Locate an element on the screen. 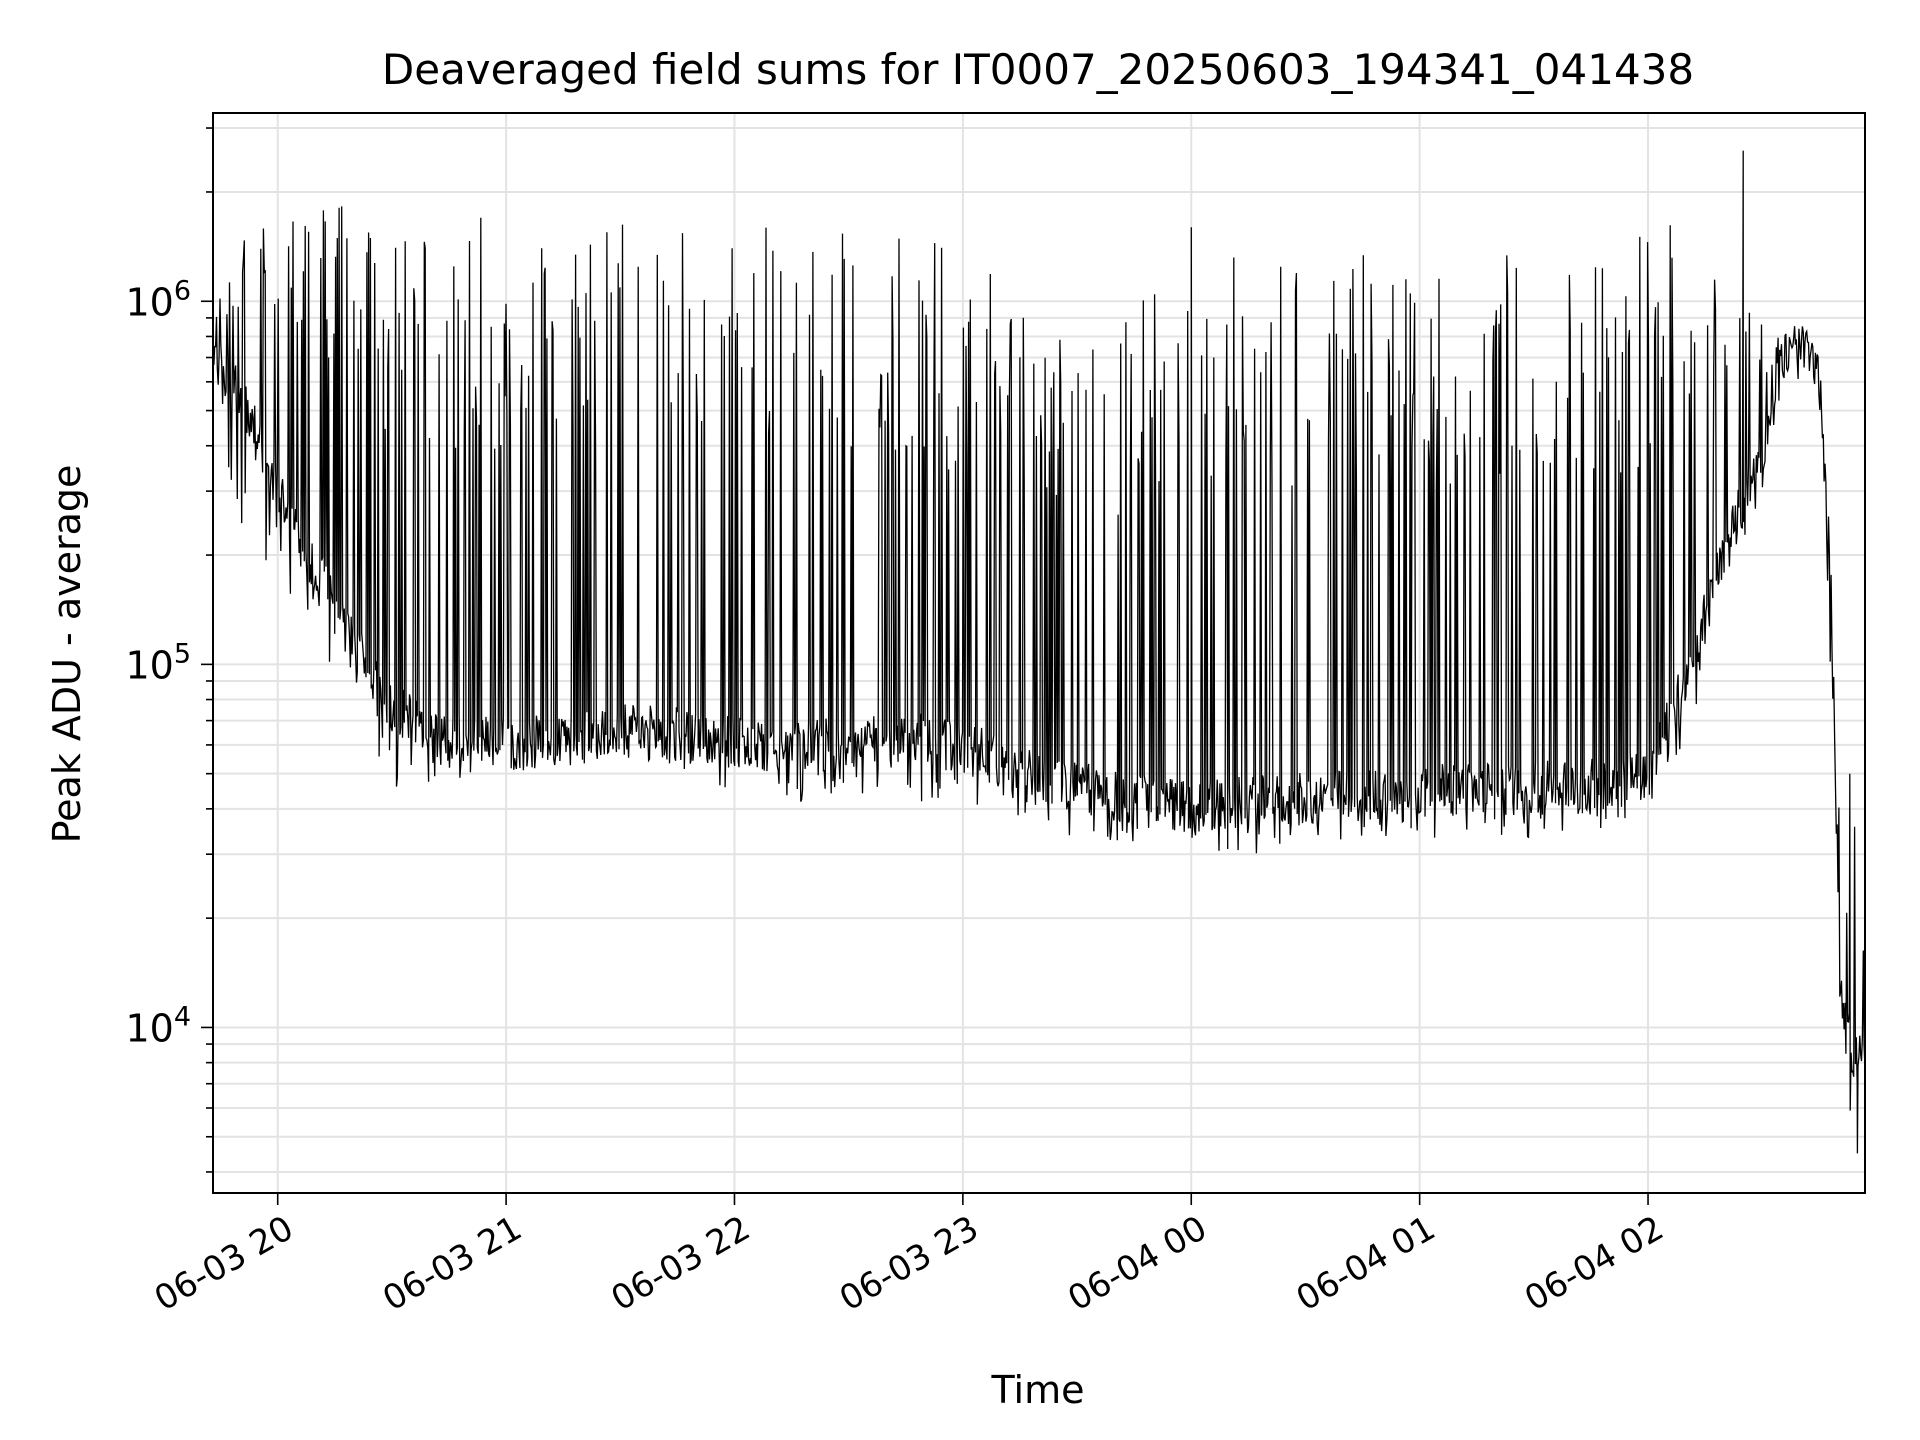 The height and width of the screenshot is (1440, 1920). y-axis-label: Peak ADU - average is located at coordinates (67, 654).